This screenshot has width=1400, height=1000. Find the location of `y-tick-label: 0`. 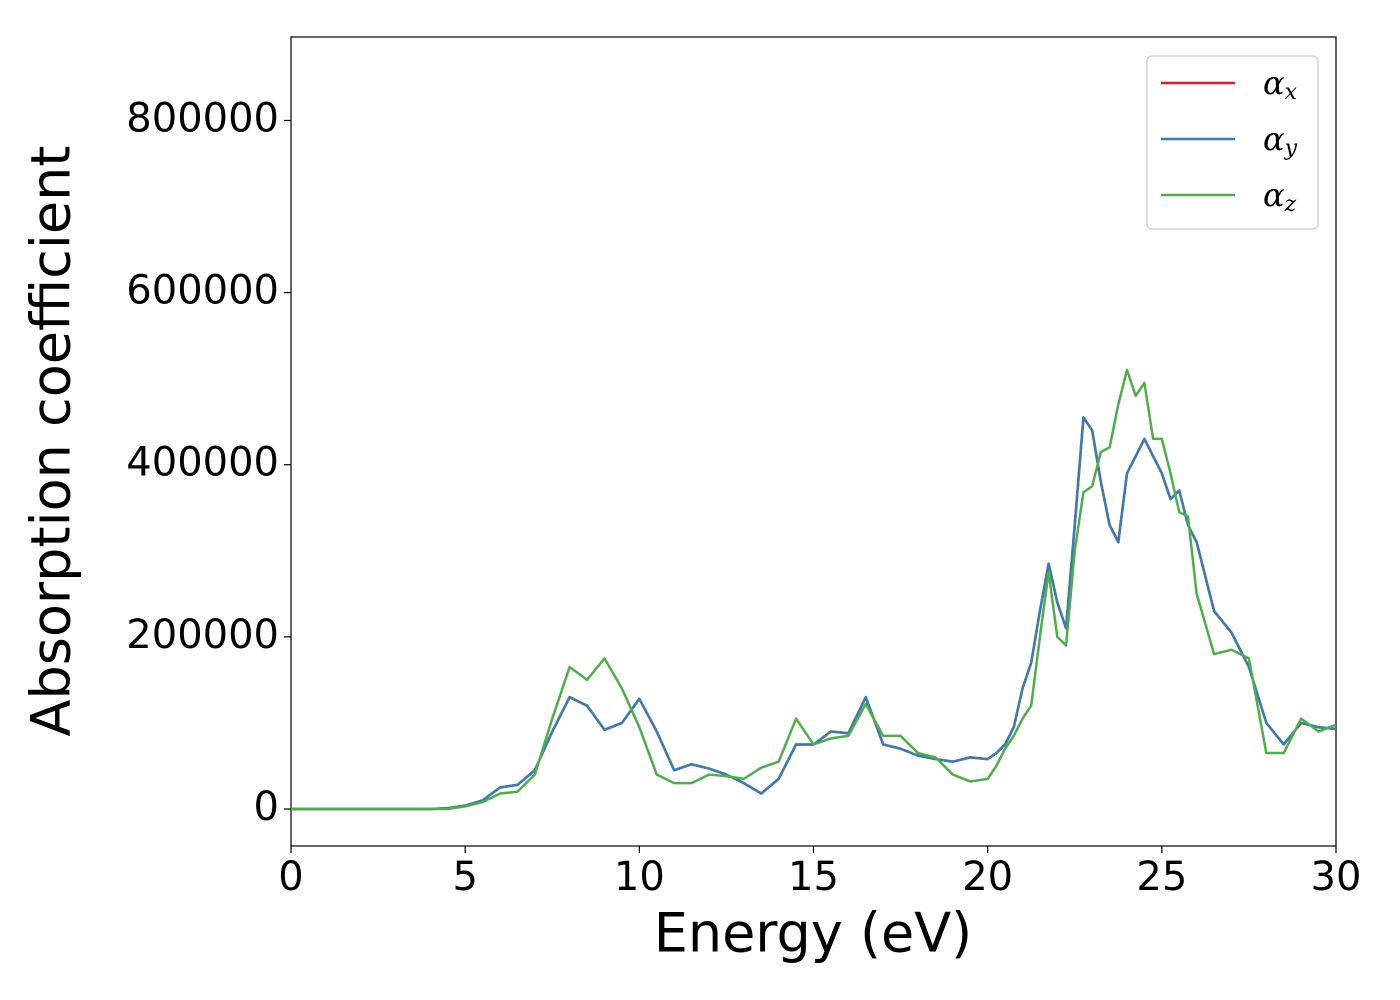

y-tick-label: 0 is located at coordinates (266, 807).